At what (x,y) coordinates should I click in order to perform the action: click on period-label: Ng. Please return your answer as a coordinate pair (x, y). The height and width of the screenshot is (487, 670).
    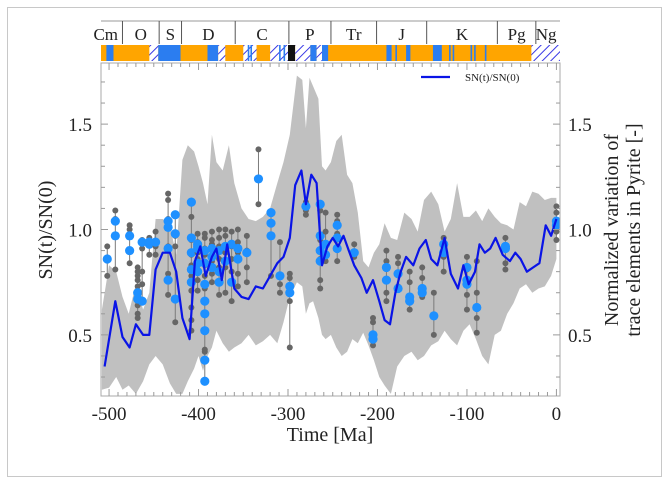
    Looking at the image, I should click on (546, 34).